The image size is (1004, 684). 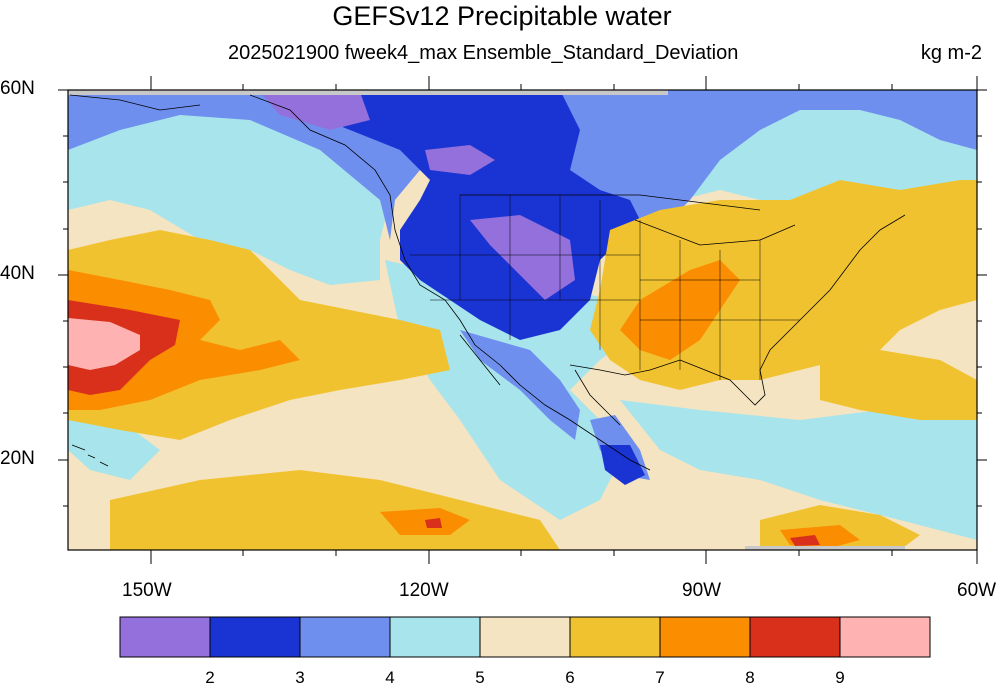 What do you see at coordinates (659, 676) in the screenshot?
I see `legend-tick-label: 7` at bounding box center [659, 676].